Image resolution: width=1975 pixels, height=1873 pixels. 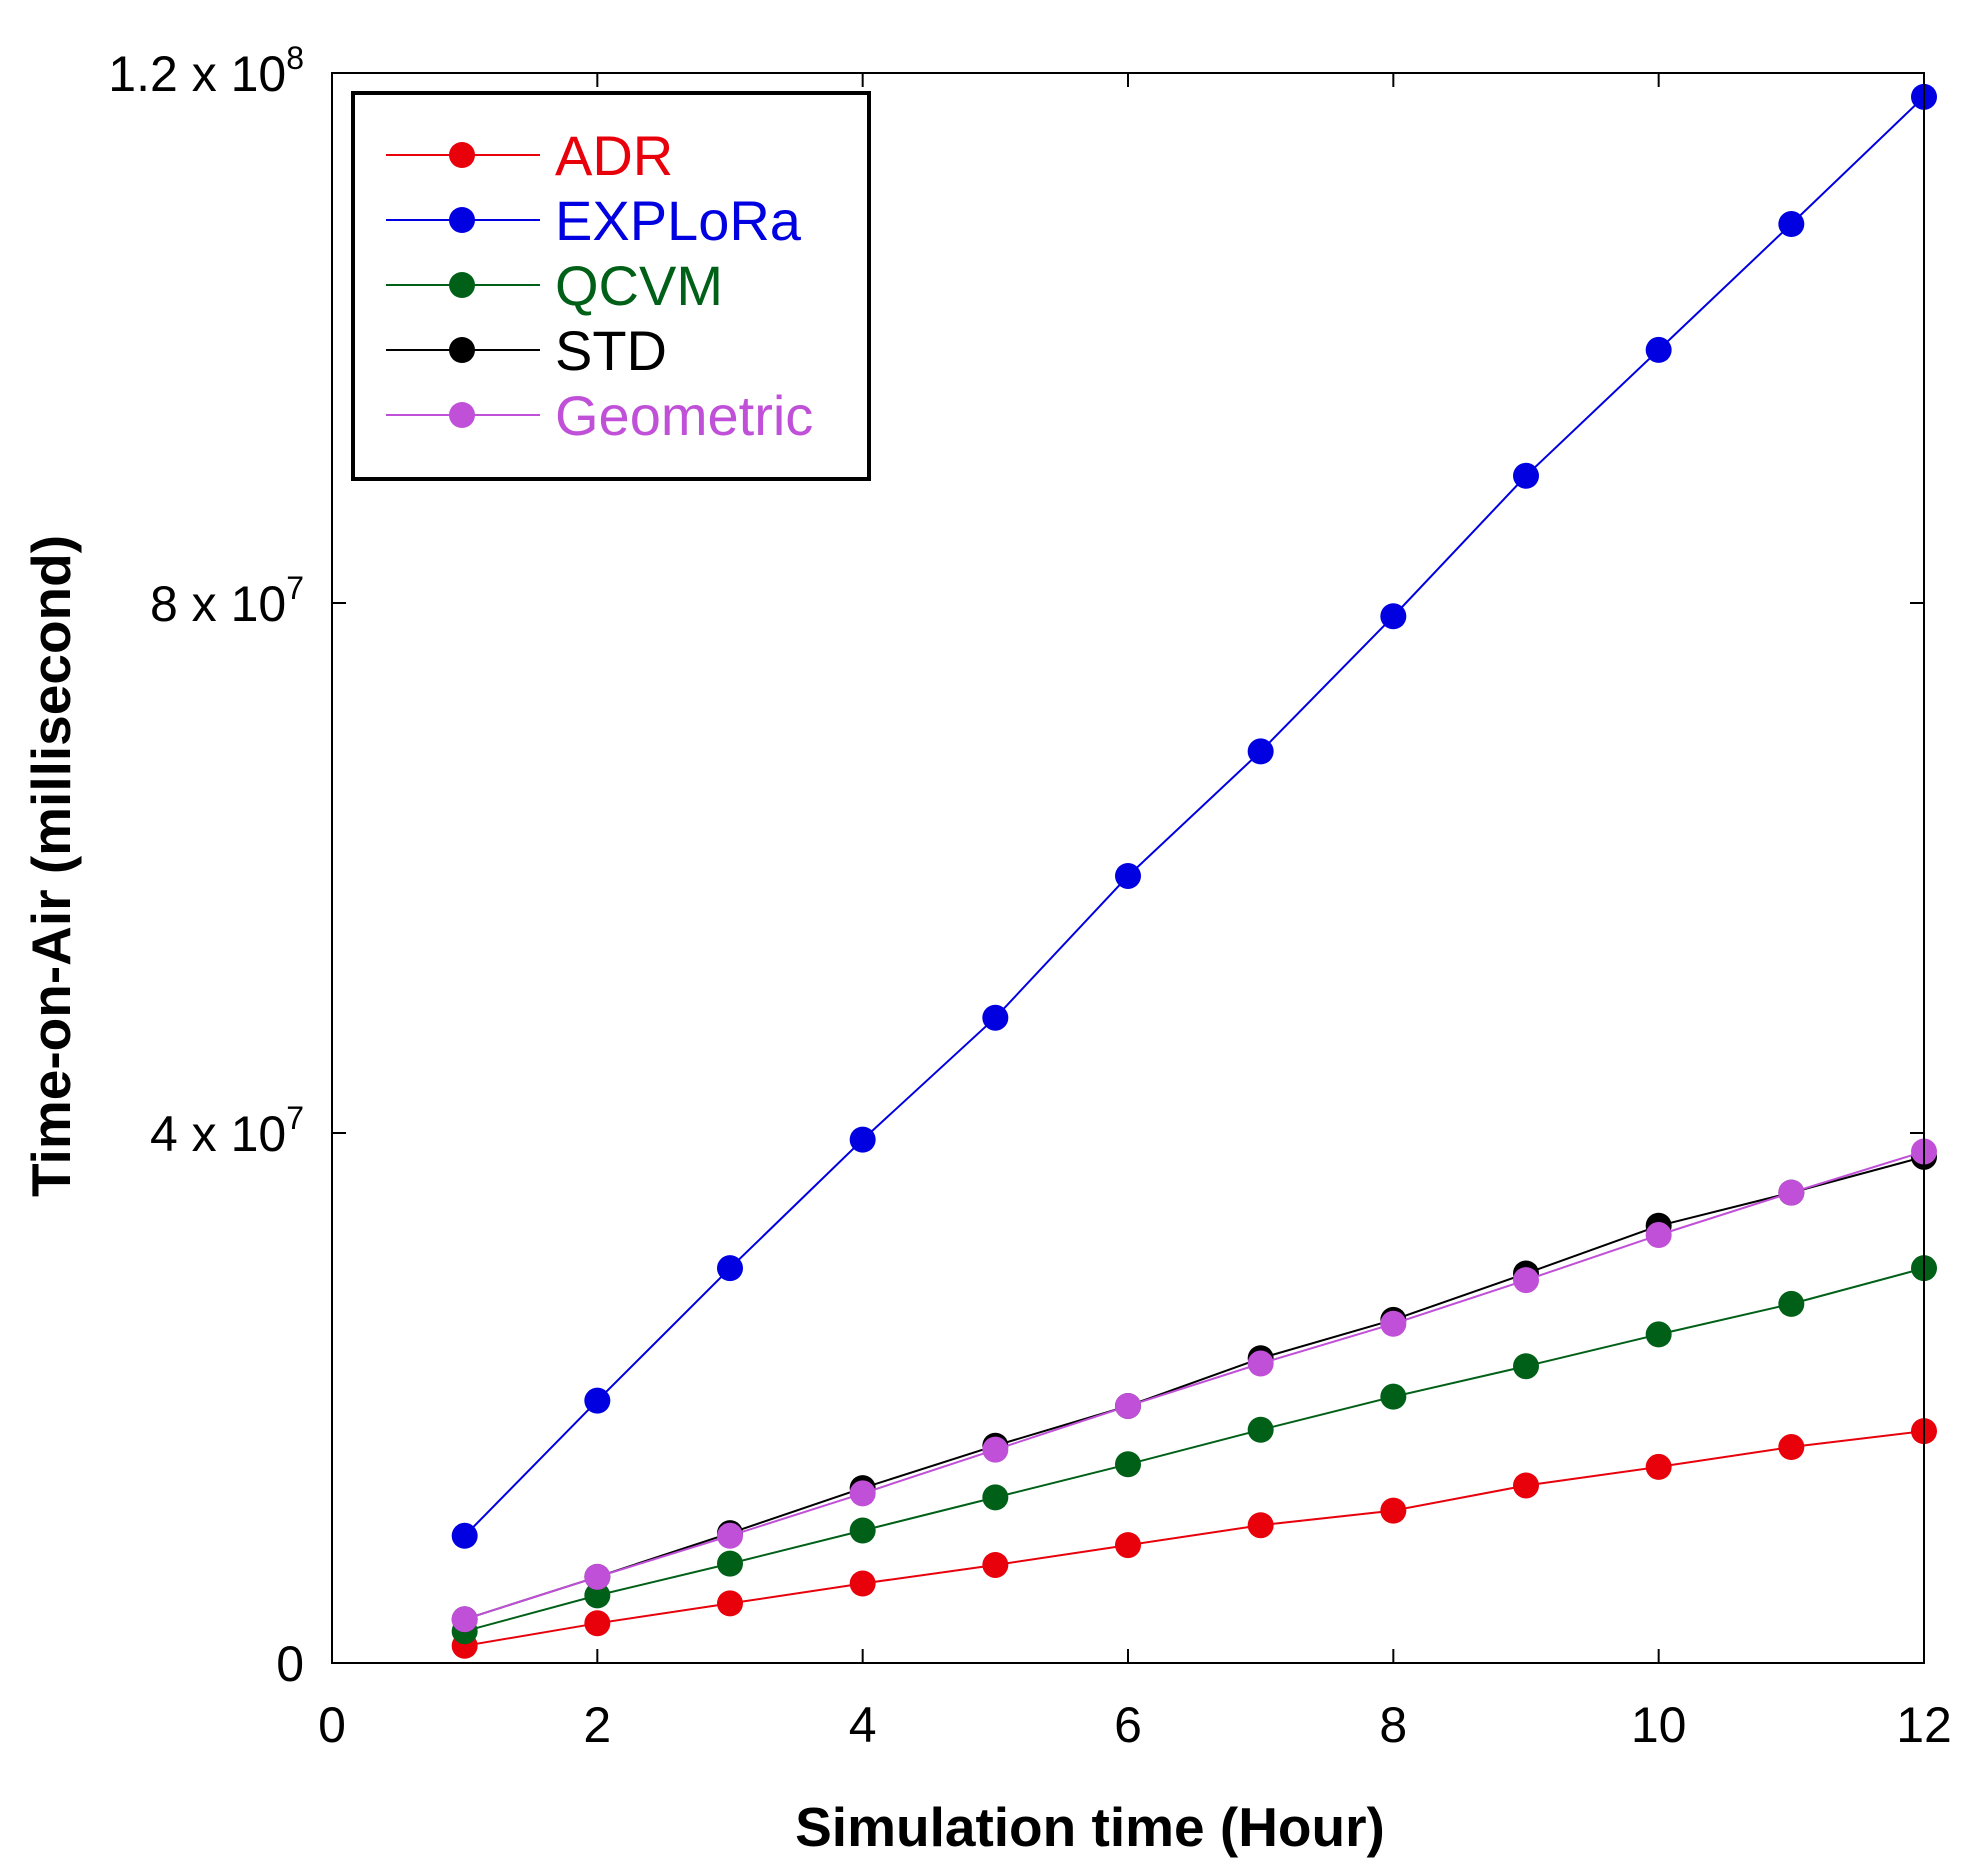 What do you see at coordinates (611, 350) in the screenshot?
I see `legend-label-std: STD` at bounding box center [611, 350].